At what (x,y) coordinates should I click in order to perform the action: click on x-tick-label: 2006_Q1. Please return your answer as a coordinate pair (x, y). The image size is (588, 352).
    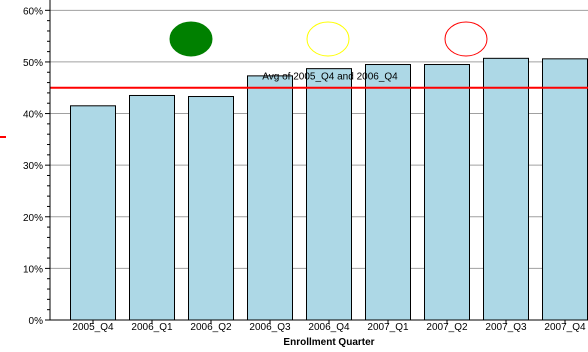
    Looking at the image, I should click on (152, 327).